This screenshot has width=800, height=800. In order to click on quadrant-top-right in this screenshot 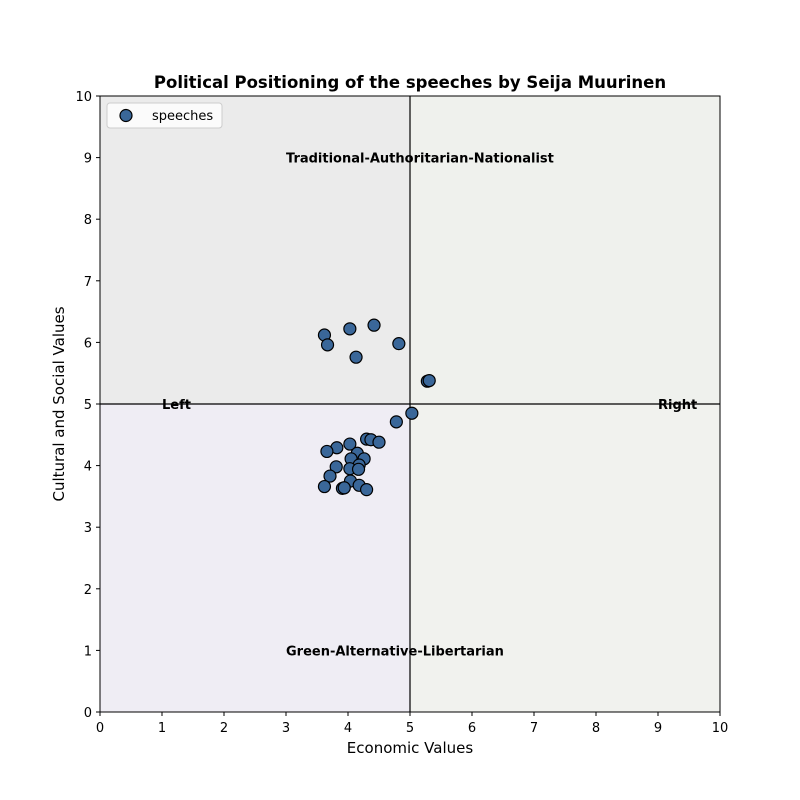, I will do `click(565, 250)`.